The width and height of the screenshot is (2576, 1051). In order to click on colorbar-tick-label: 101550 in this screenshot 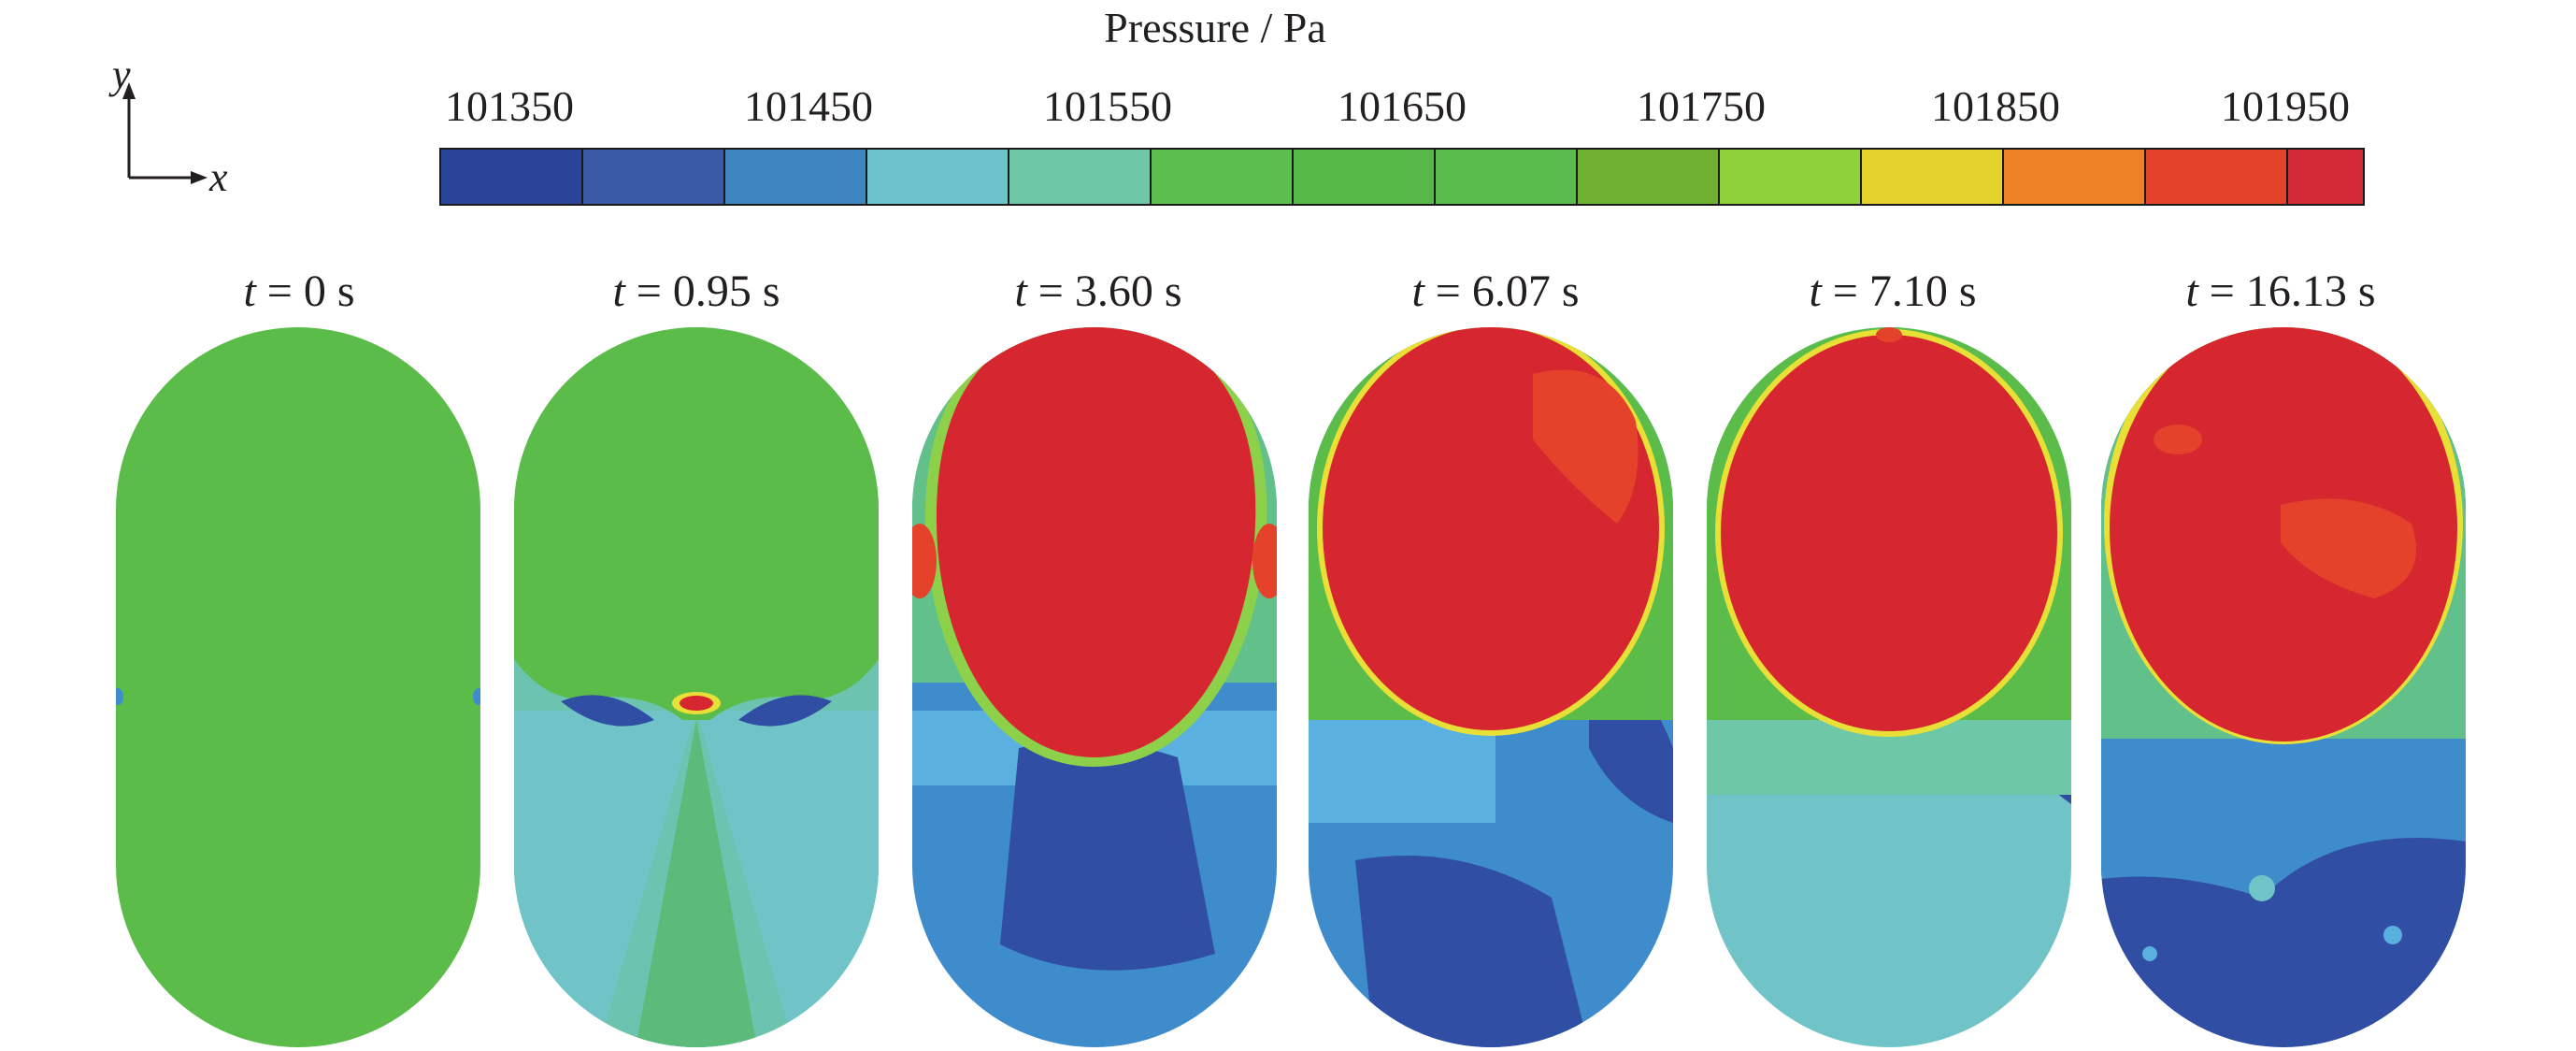, I will do `click(1107, 106)`.